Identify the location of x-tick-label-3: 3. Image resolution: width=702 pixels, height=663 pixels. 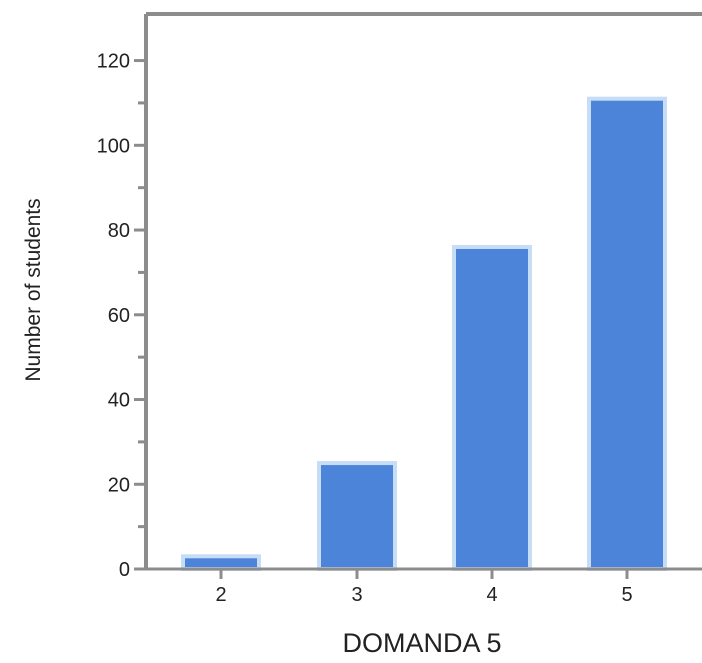
(356, 595).